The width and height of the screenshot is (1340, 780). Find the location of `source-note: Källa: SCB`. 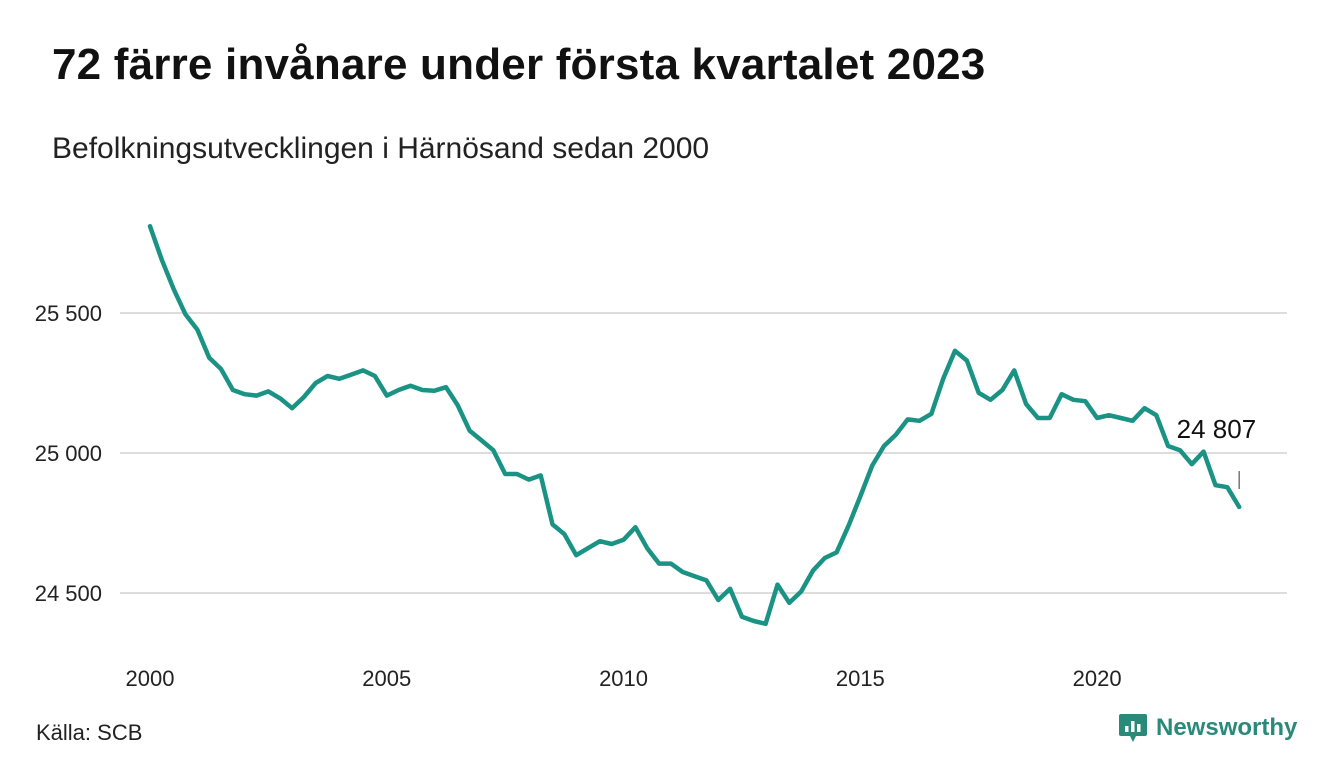

source-note: Källa: SCB is located at coordinates (89, 732).